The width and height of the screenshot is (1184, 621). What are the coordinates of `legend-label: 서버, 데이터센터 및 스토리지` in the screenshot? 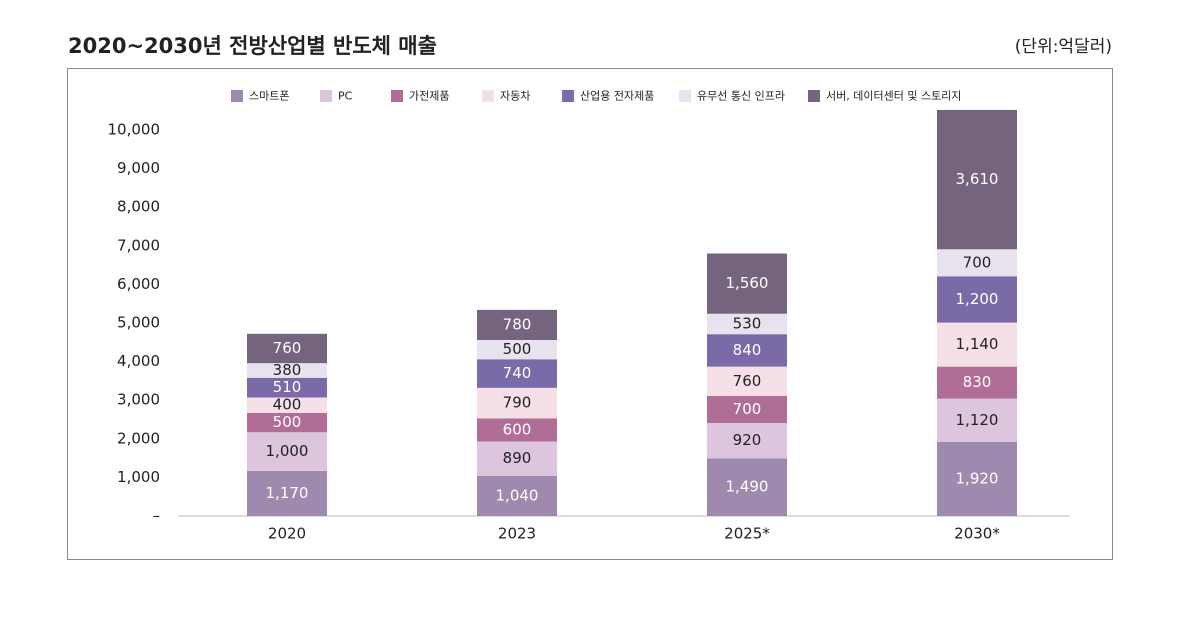 It's located at (893, 96).